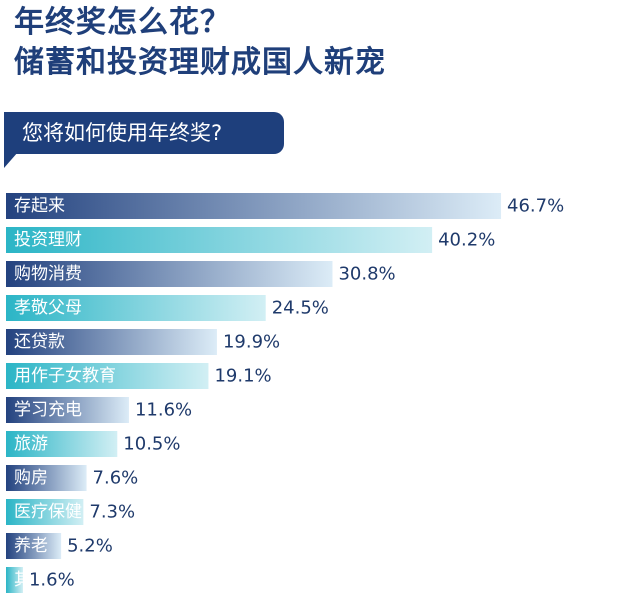 The height and width of the screenshot is (594, 630). What do you see at coordinates (31, 478) in the screenshot?
I see `bar-category-label: 购房` at bounding box center [31, 478].